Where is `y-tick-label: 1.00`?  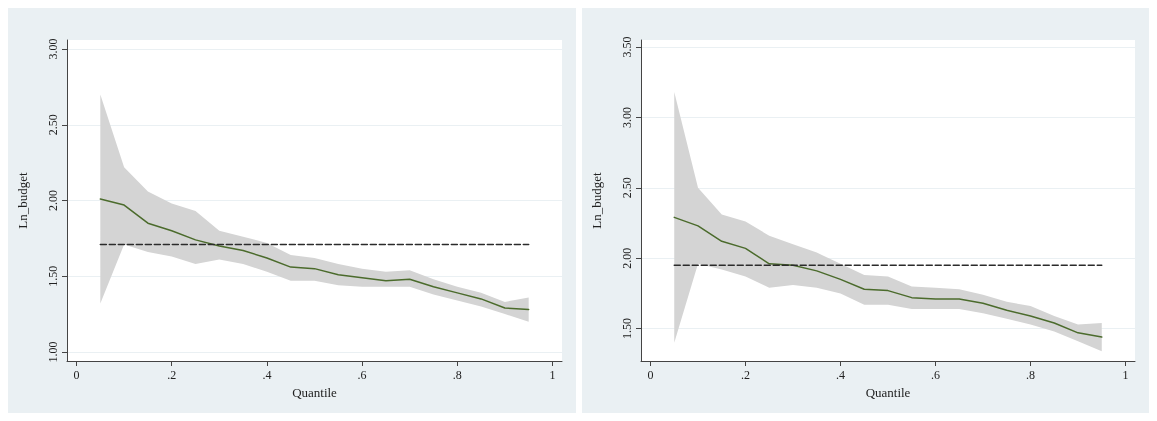 y-tick-label: 1.00 is located at coordinates (53, 352).